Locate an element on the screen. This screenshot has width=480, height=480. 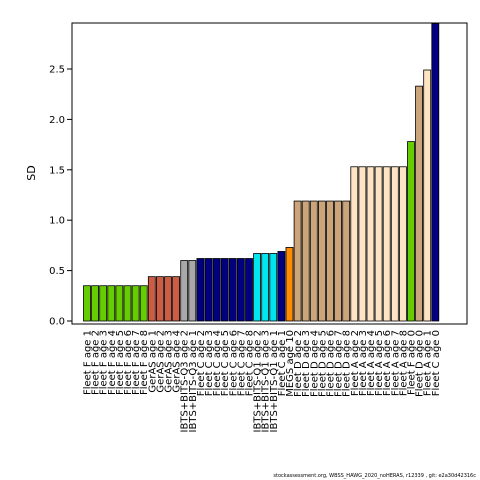
y-axis-label: SD is located at coordinates (31, 172).